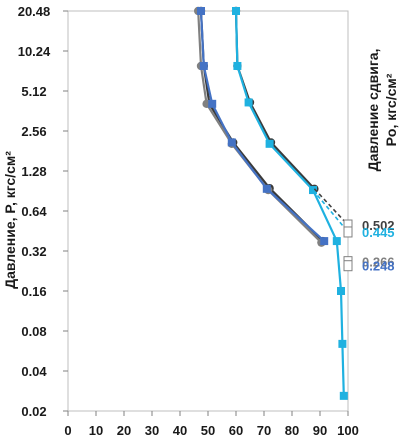 The height and width of the screenshot is (438, 404). What do you see at coordinates (124, 430) in the screenshot?
I see `x-tick-label: 20` at bounding box center [124, 430].